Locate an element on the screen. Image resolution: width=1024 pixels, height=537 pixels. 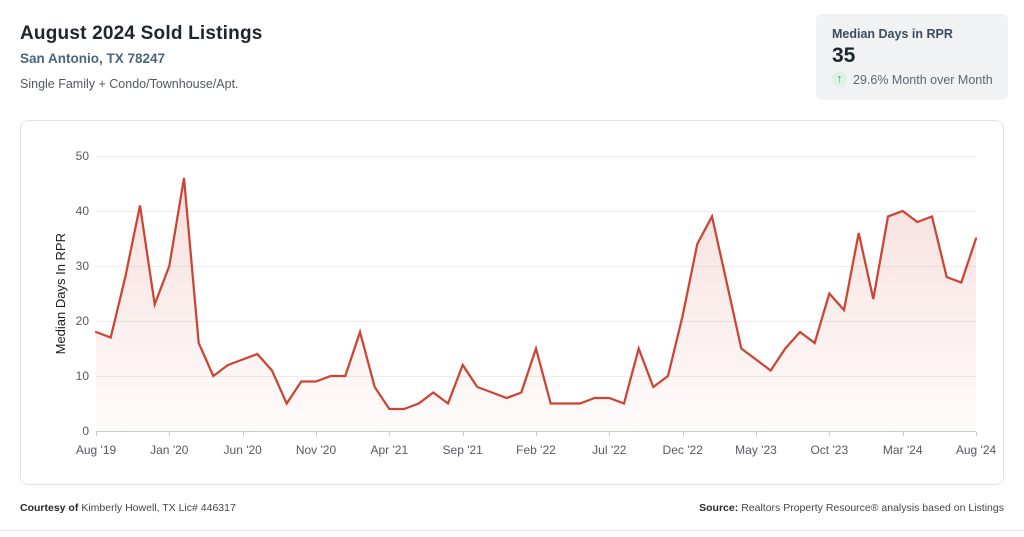
y-tick-label: 30 is located at coordinates (82, 266).